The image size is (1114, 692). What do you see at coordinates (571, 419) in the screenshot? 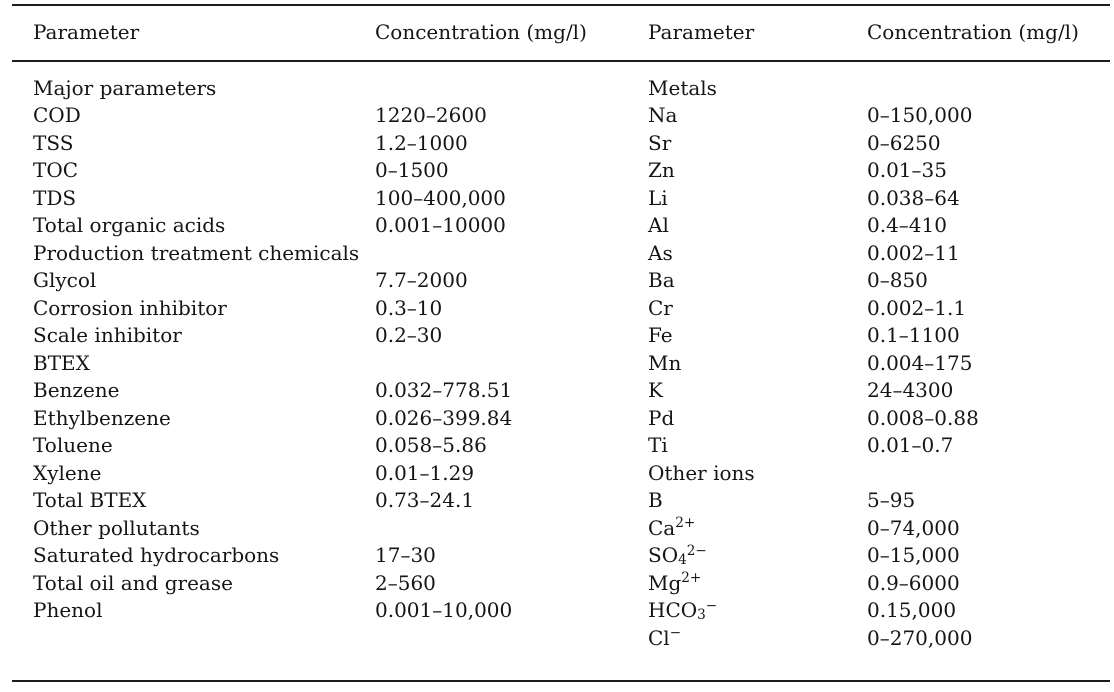
I see `table-row: Ethylbenzene 0.026–399.84 Pd 0.008–0.88` at bounding box center [571, 419].